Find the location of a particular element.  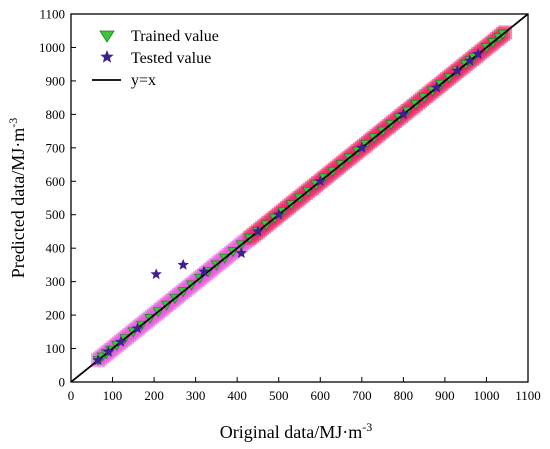

x-tick-label: 200 is located at coordinates (154, 395).